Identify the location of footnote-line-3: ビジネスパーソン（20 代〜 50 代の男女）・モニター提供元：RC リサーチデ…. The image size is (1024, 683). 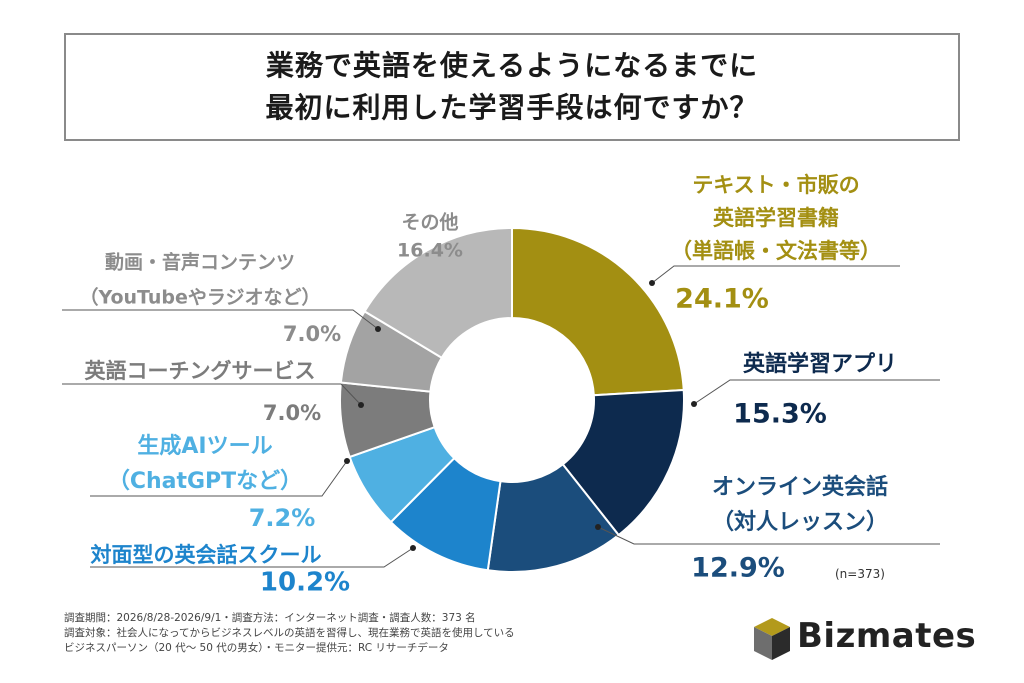
(256, 648).